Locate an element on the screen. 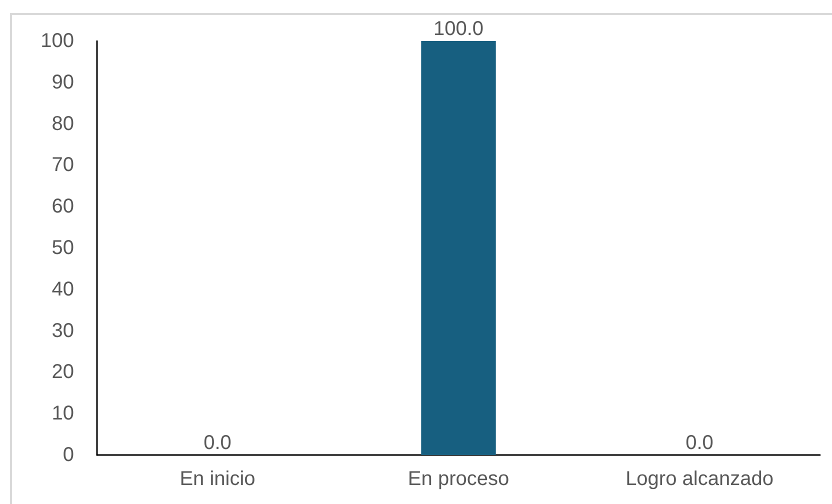 The width and height of the screenshot is (832, 504). y-tick-label: 30 is located at coordinates (63, 331).